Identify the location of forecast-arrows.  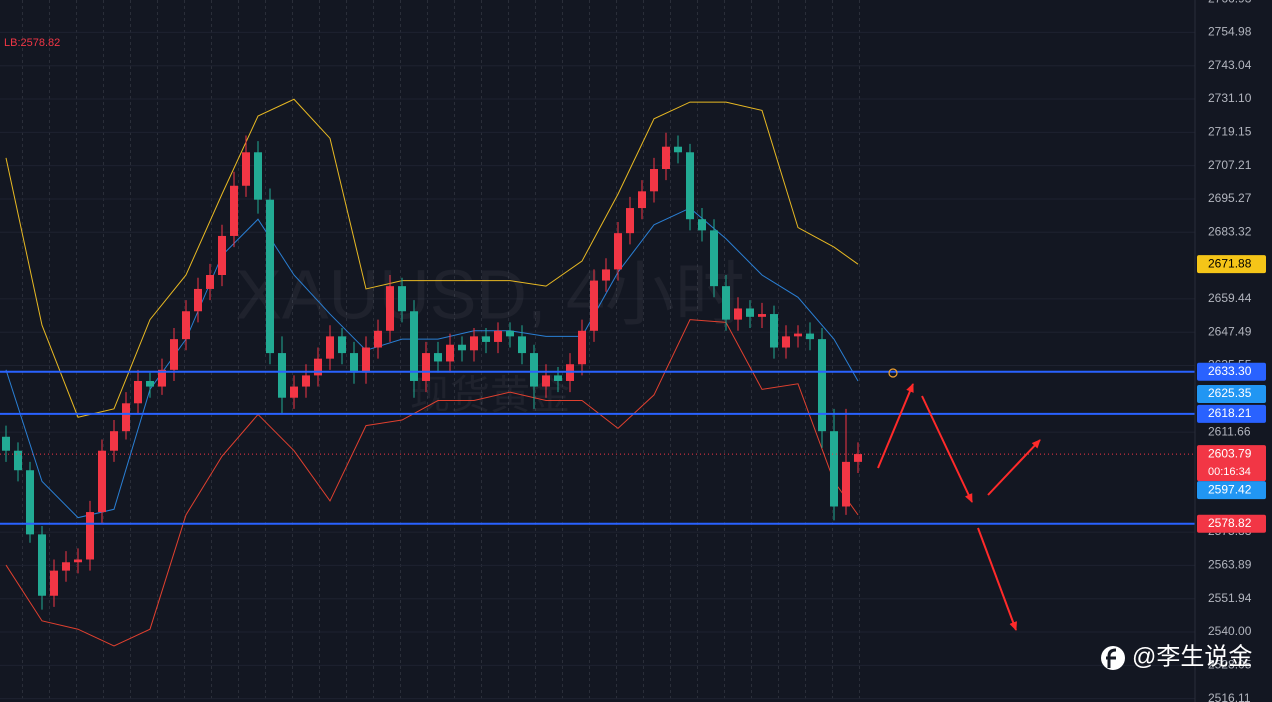
(959, 507).